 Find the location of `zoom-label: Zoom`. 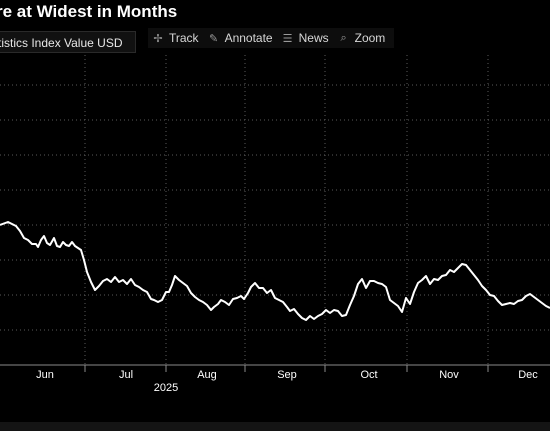

zoom-label: Zoom is located at coordinates (370, 38).